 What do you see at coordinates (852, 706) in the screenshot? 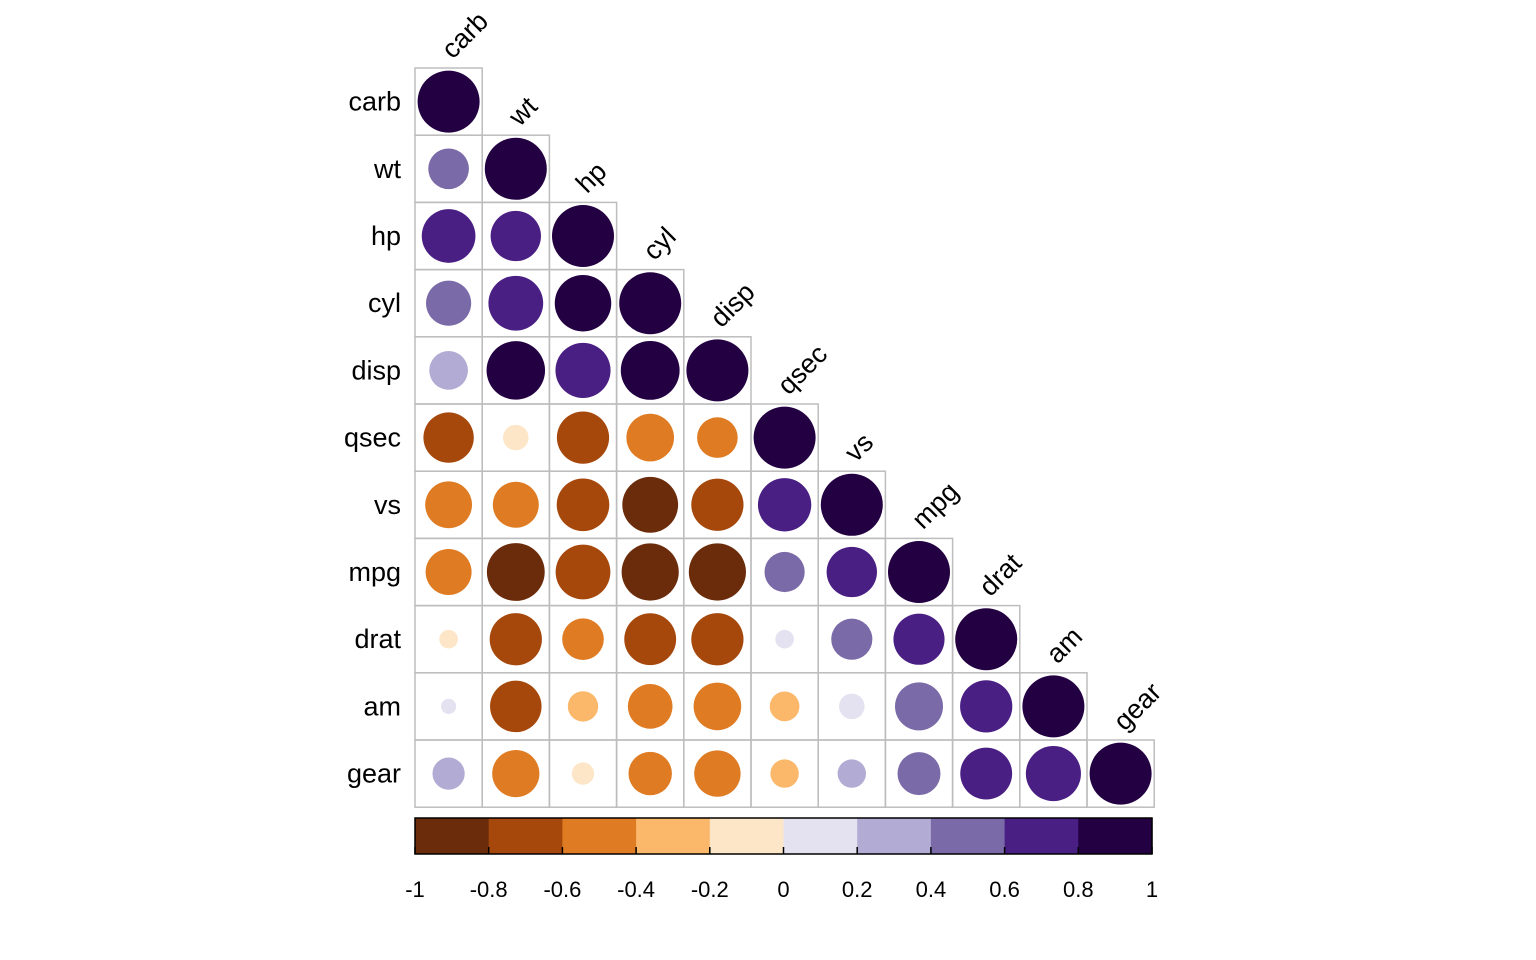
I see `corr-circle-am-vs` at bounding box center [852, 706].